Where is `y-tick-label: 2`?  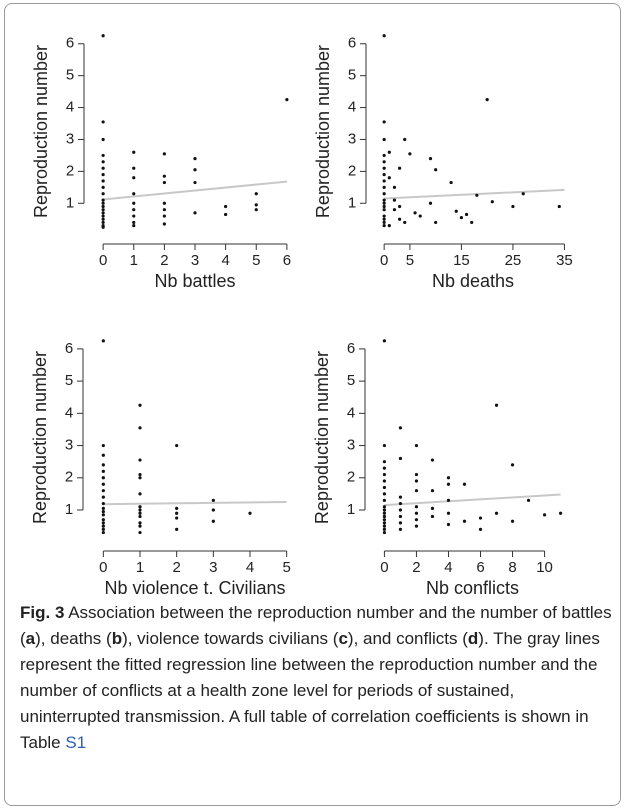 y-tick-label: 2 is located at coordinates (352, 170).